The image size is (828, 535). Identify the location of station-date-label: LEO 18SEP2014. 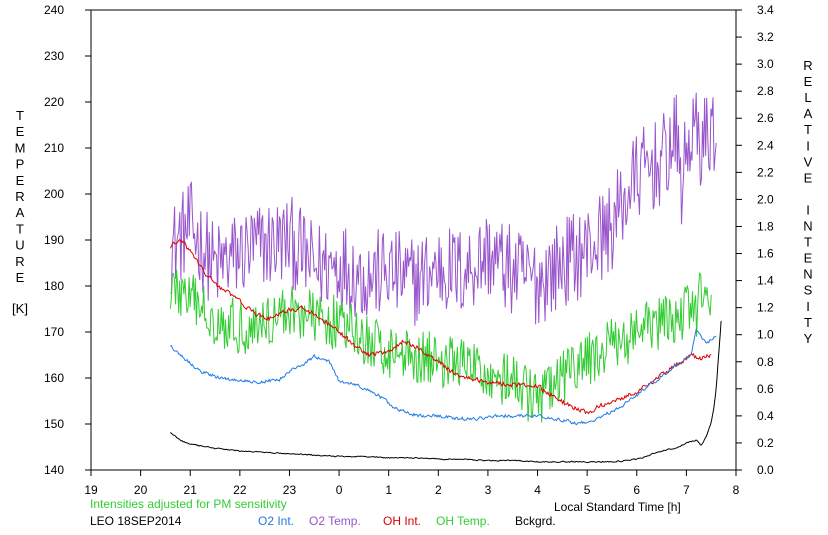
(136, 521).